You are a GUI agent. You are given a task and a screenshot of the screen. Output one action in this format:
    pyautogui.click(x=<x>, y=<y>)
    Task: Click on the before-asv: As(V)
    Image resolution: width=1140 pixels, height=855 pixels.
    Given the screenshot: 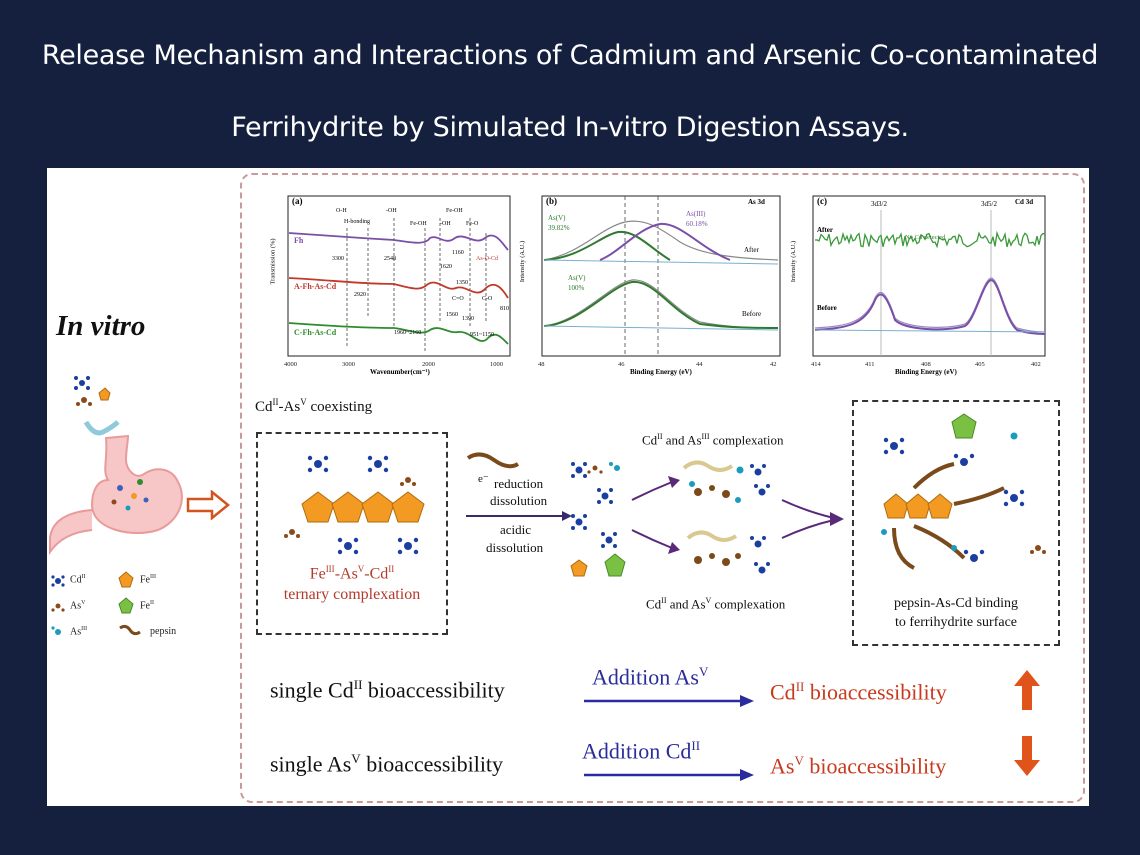 What is the action you would take?
    pyautogui.click(x=577, y=278)
    